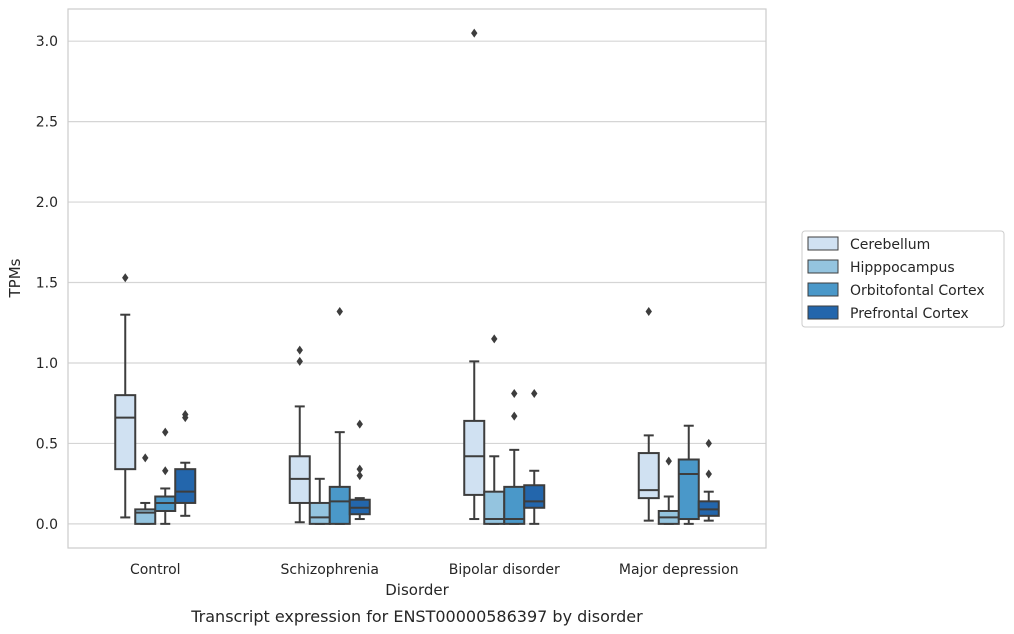 Image resolution: width=1014 pixels, height=634 pixels. I want to click on x-tick-label: Major depression, so click(679, 570).